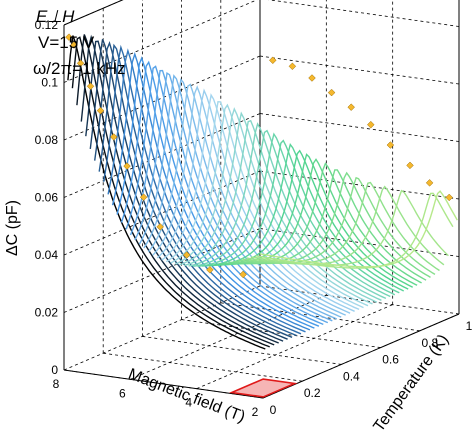  Describe the element at coordinates (255, 412) in the screenshot. I see `y-tick-label: 2` at that location.